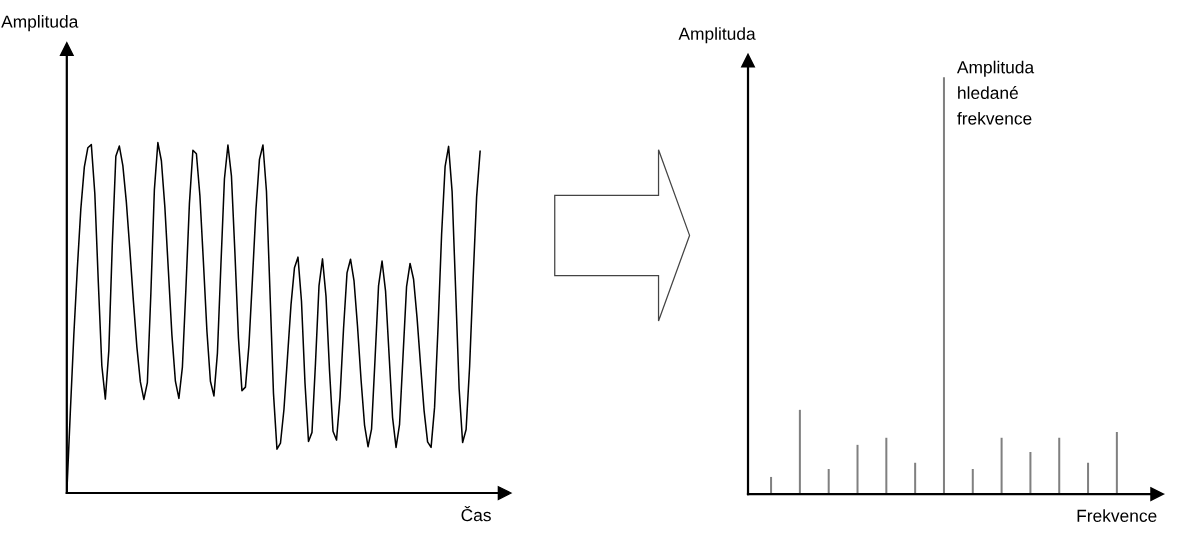 This screenshot has width=1193, height=535. Describe the element at coordinates (1117, 515) in the screenshot. I see `x-axis-title: Frekvence` at that location.